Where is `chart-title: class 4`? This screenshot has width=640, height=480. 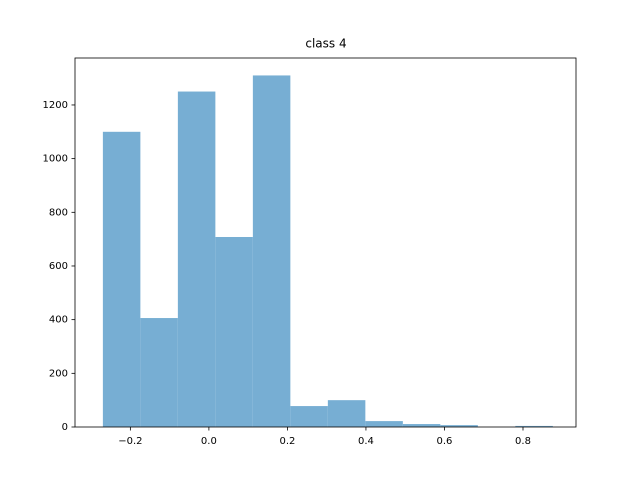 chart-title: class 4 is located at coordinates (325, 44).